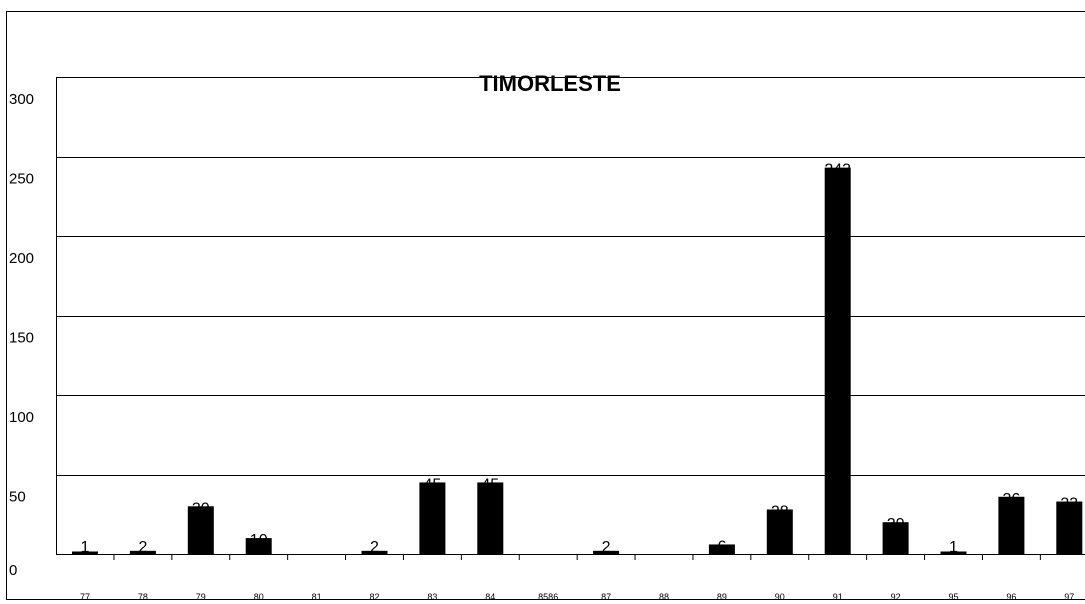 This screenshot has height=604, width=1085. Describe the element at coordinates (664, 597) in the screenshot. I see `x-tick-label: 88` at that location.